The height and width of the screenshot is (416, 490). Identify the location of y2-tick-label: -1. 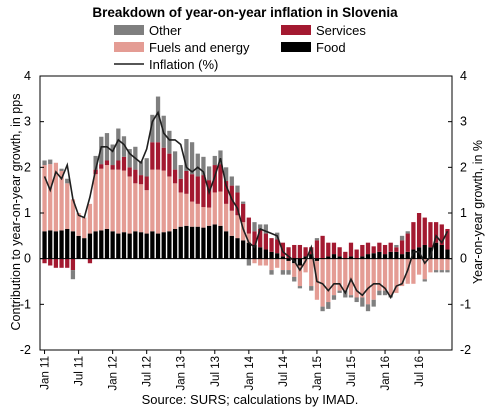
(465, 304).